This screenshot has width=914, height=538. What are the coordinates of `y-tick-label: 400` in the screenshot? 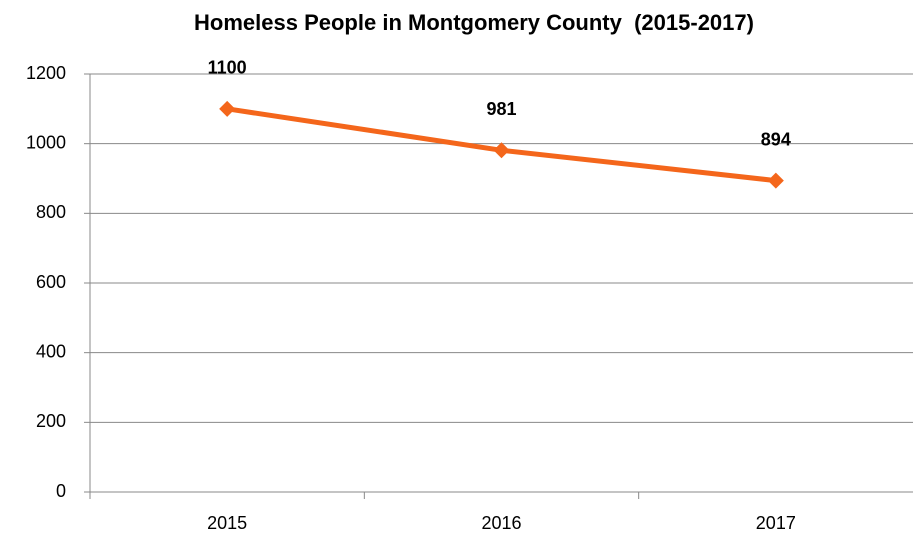 It's located at (51, 351).